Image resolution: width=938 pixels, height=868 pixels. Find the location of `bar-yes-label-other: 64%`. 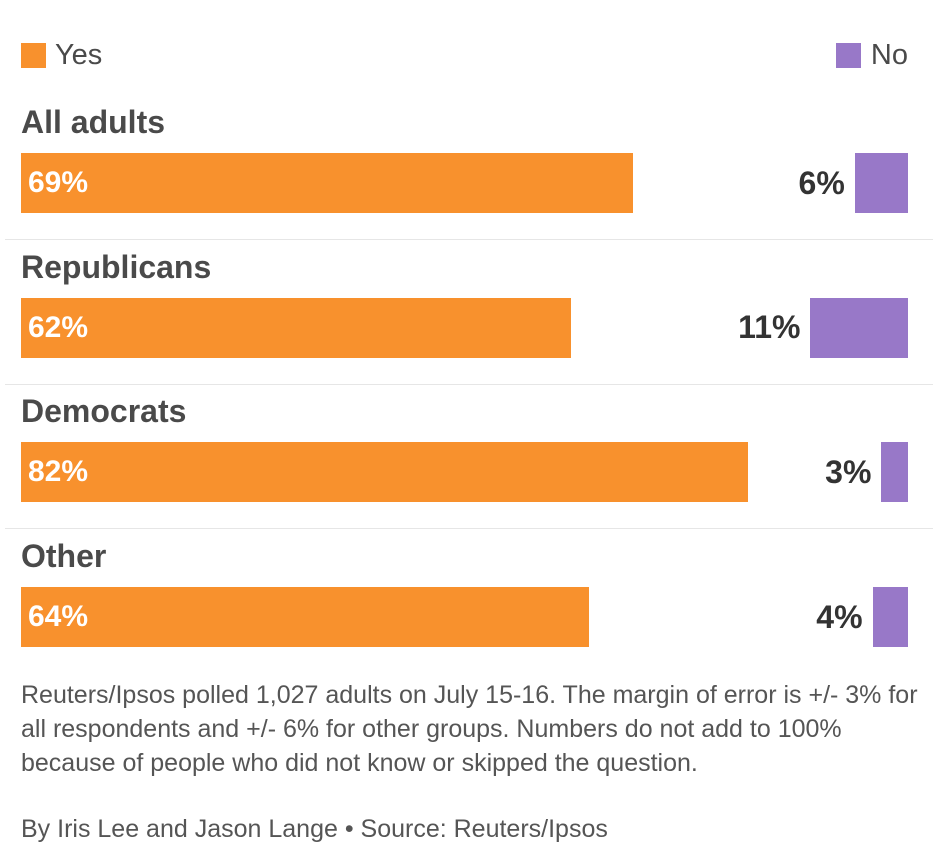

bar-yes-label-other: 64% is located at coordinates (58, 617).